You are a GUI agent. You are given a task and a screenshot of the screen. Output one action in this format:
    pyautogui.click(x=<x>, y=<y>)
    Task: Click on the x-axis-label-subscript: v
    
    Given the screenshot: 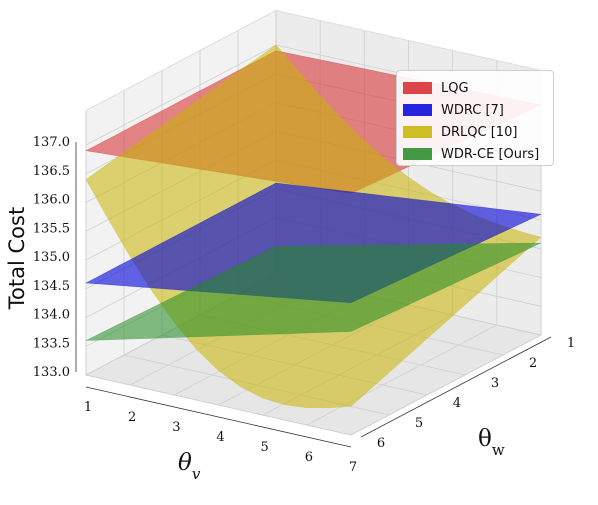 What is the action you would take?
    pyautogui.click(x=196, y=474)
    